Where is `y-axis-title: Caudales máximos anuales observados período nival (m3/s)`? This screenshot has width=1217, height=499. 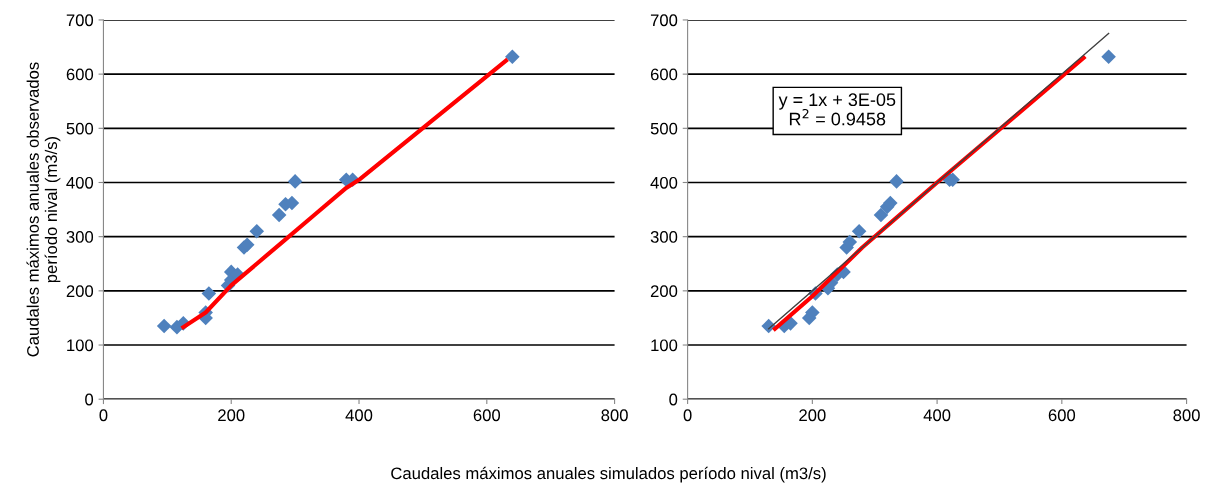
y-axis-title: Caudales máximos anuales observados período nival (m3/s) is located at coordinates (43, 209).